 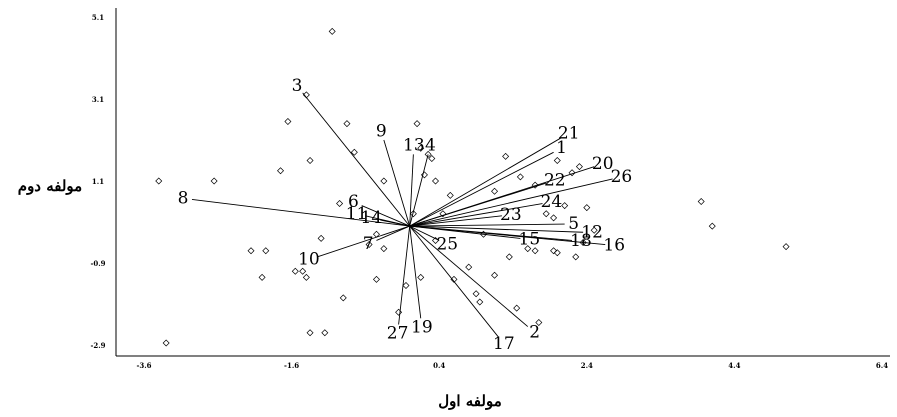 What do you see at coordinates (357, 214) in the screenshot?
I see `vector-label: 11` at bounding box center [357, 214].